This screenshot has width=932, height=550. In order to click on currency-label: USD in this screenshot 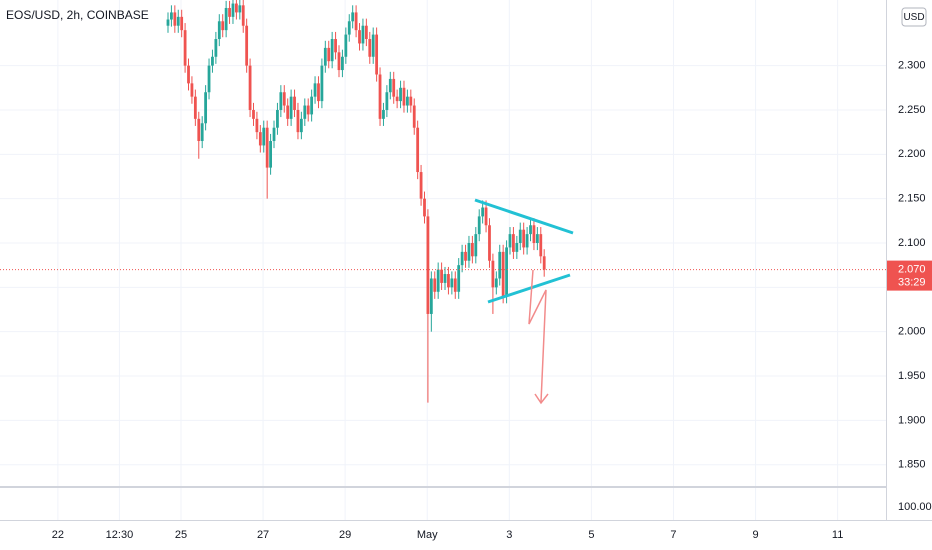, I will do `click(913, 17)`.